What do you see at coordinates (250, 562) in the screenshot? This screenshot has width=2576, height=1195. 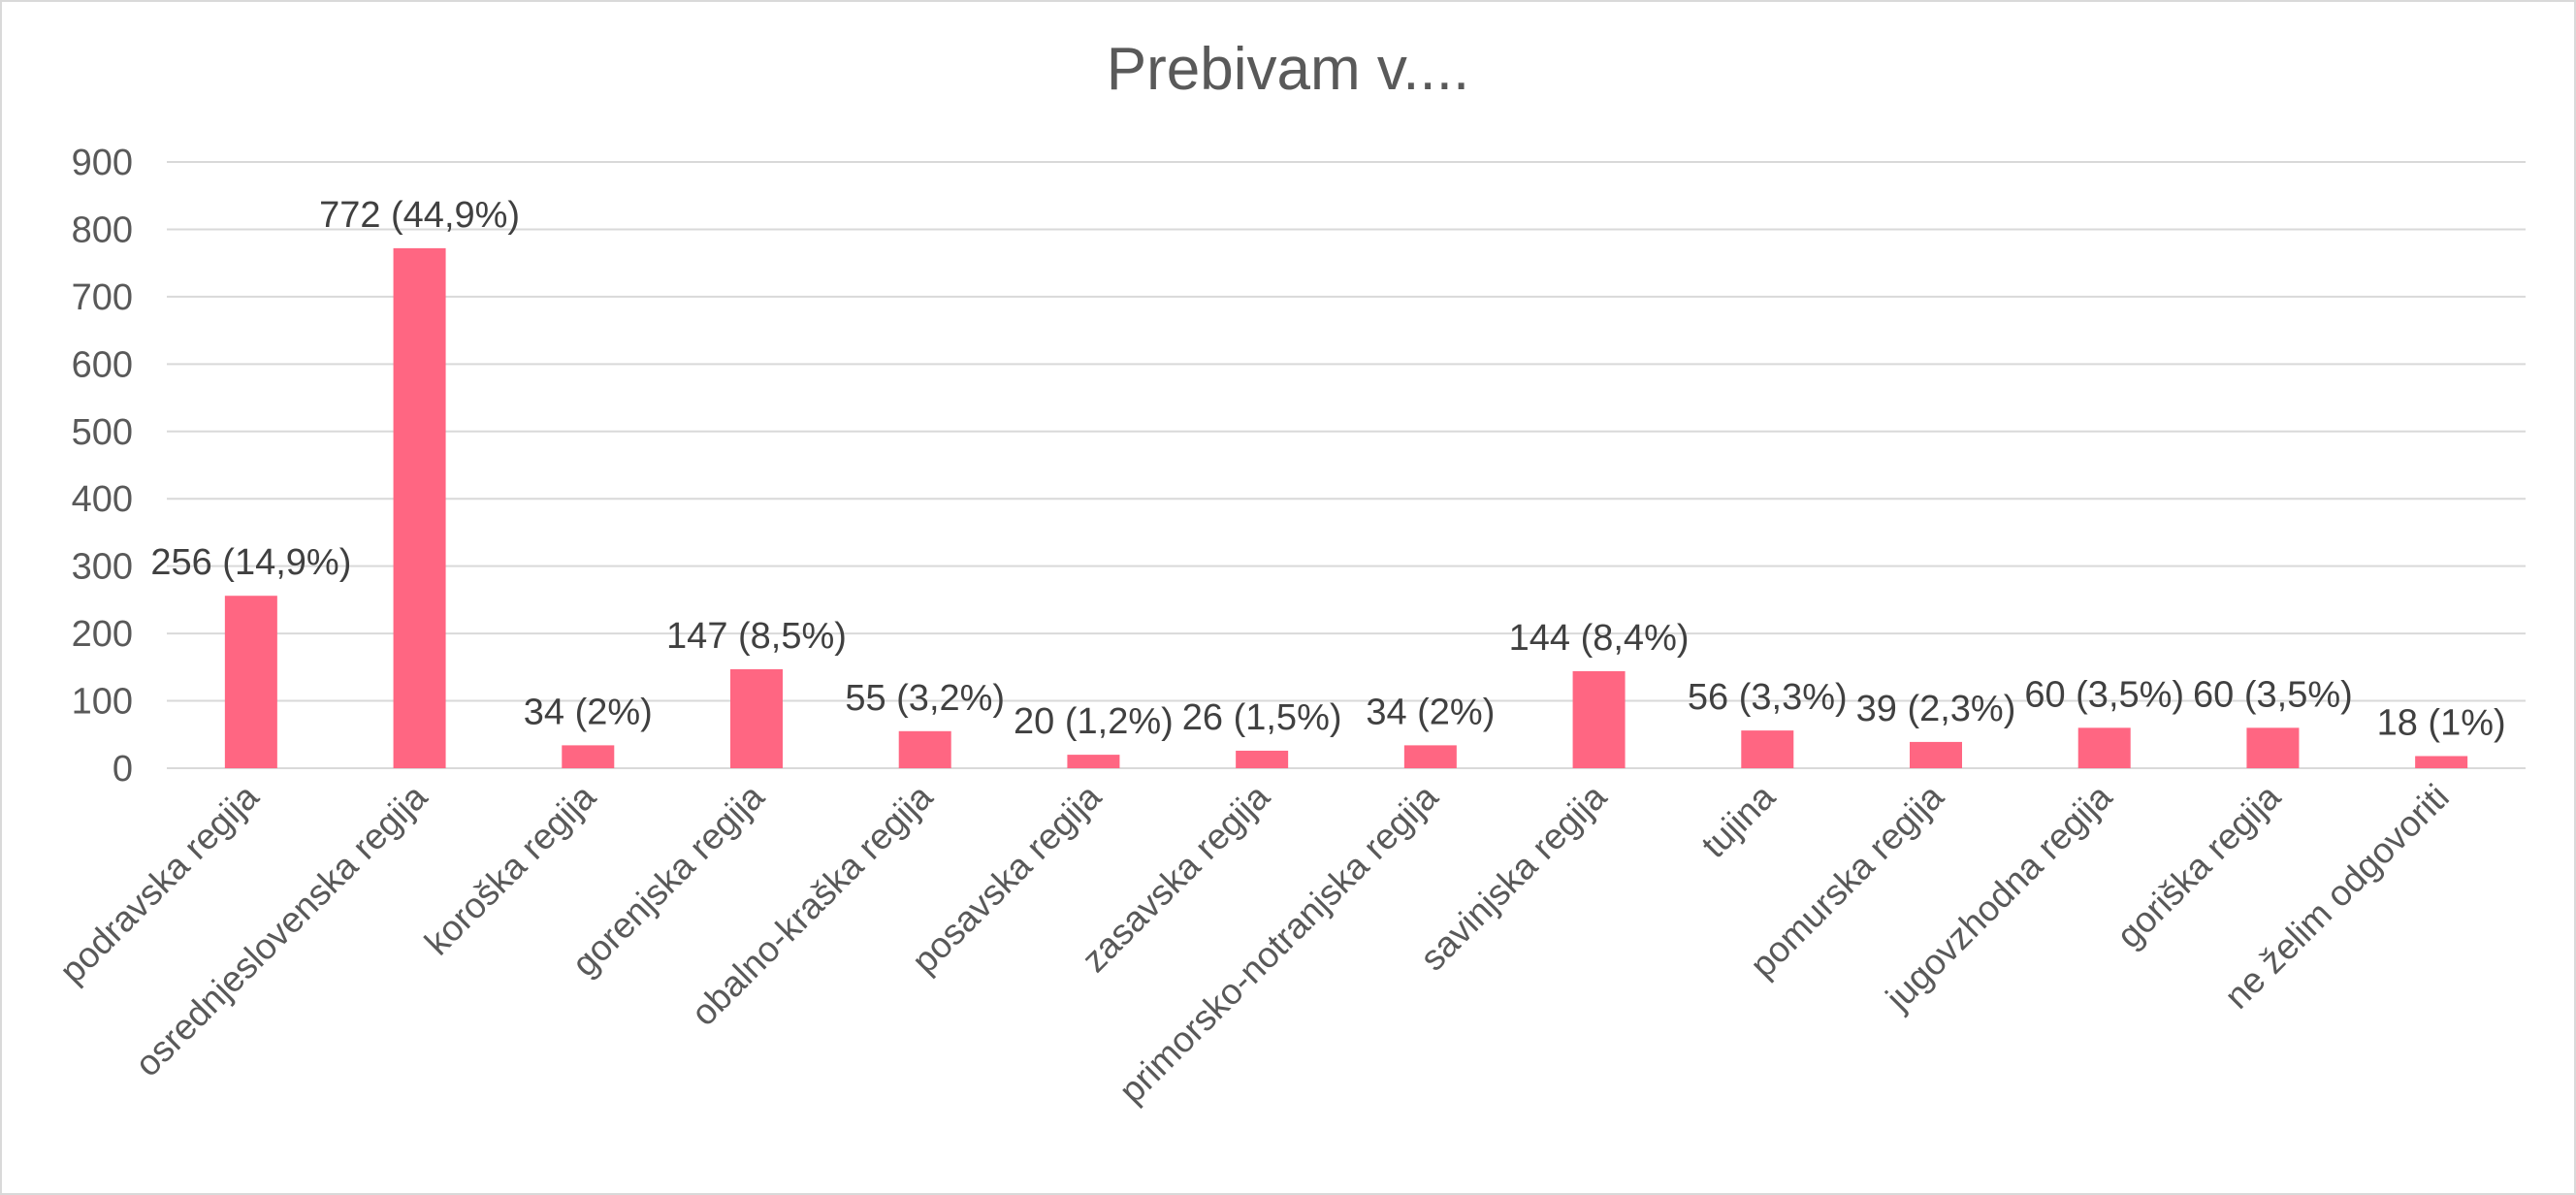 I see `data-label-0: 256 (14,9%)` at bounding box center [250, 562].